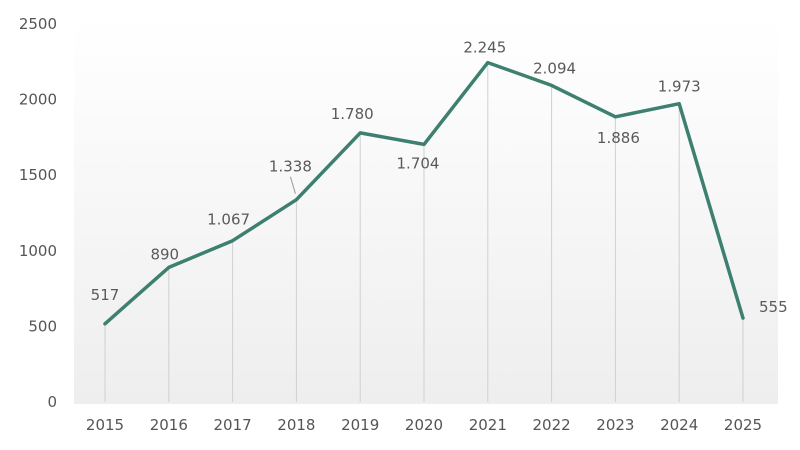 This screenshot has width=800, height=450. I want to click on label-leaders, so click(292, 185).